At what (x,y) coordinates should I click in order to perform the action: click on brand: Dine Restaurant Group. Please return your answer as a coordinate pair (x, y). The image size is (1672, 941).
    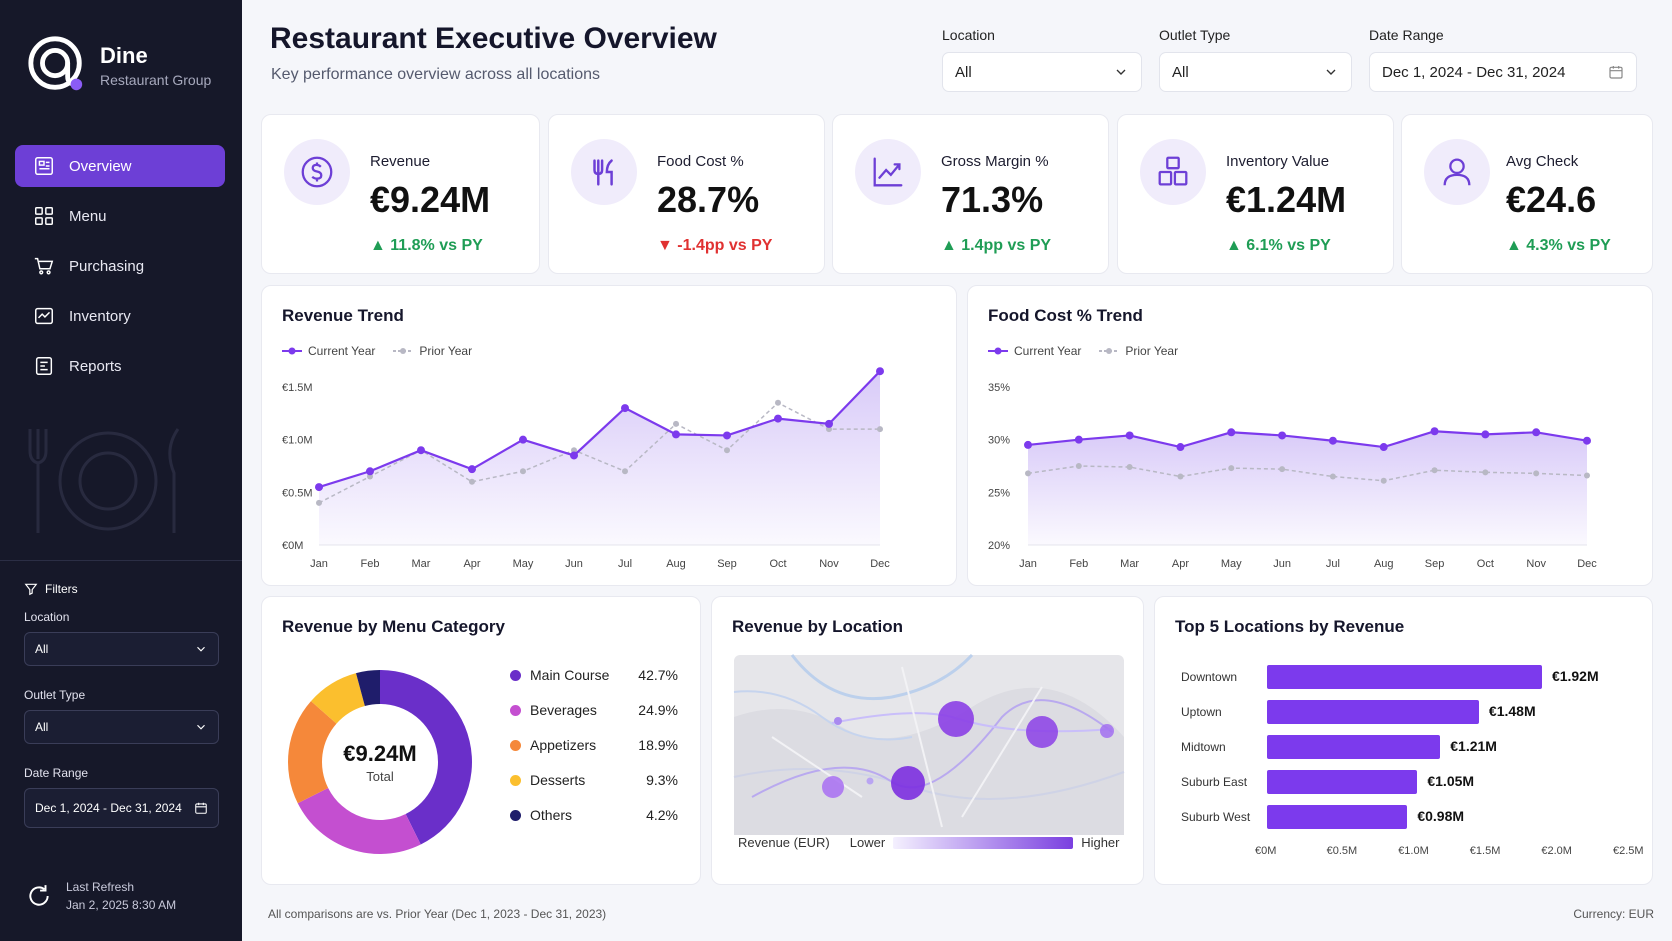
    Looking at the image, I should click on (118, 65).